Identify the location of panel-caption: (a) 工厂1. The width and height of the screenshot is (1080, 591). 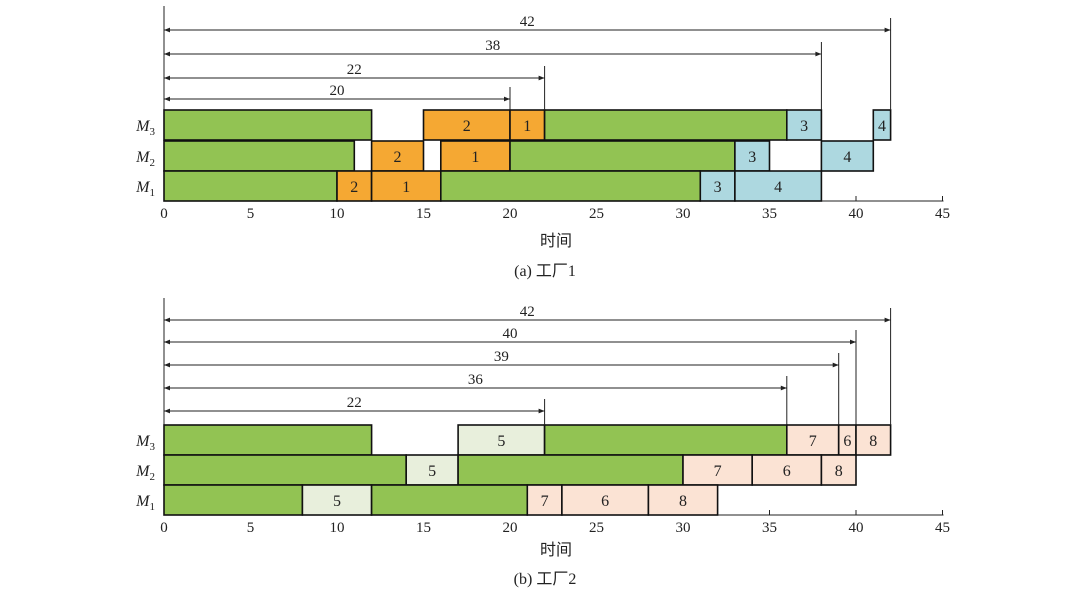
(545, 271).